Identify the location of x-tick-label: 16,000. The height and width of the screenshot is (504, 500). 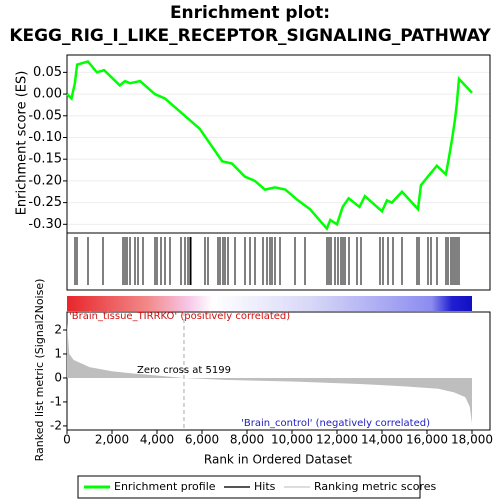
(427, 440).